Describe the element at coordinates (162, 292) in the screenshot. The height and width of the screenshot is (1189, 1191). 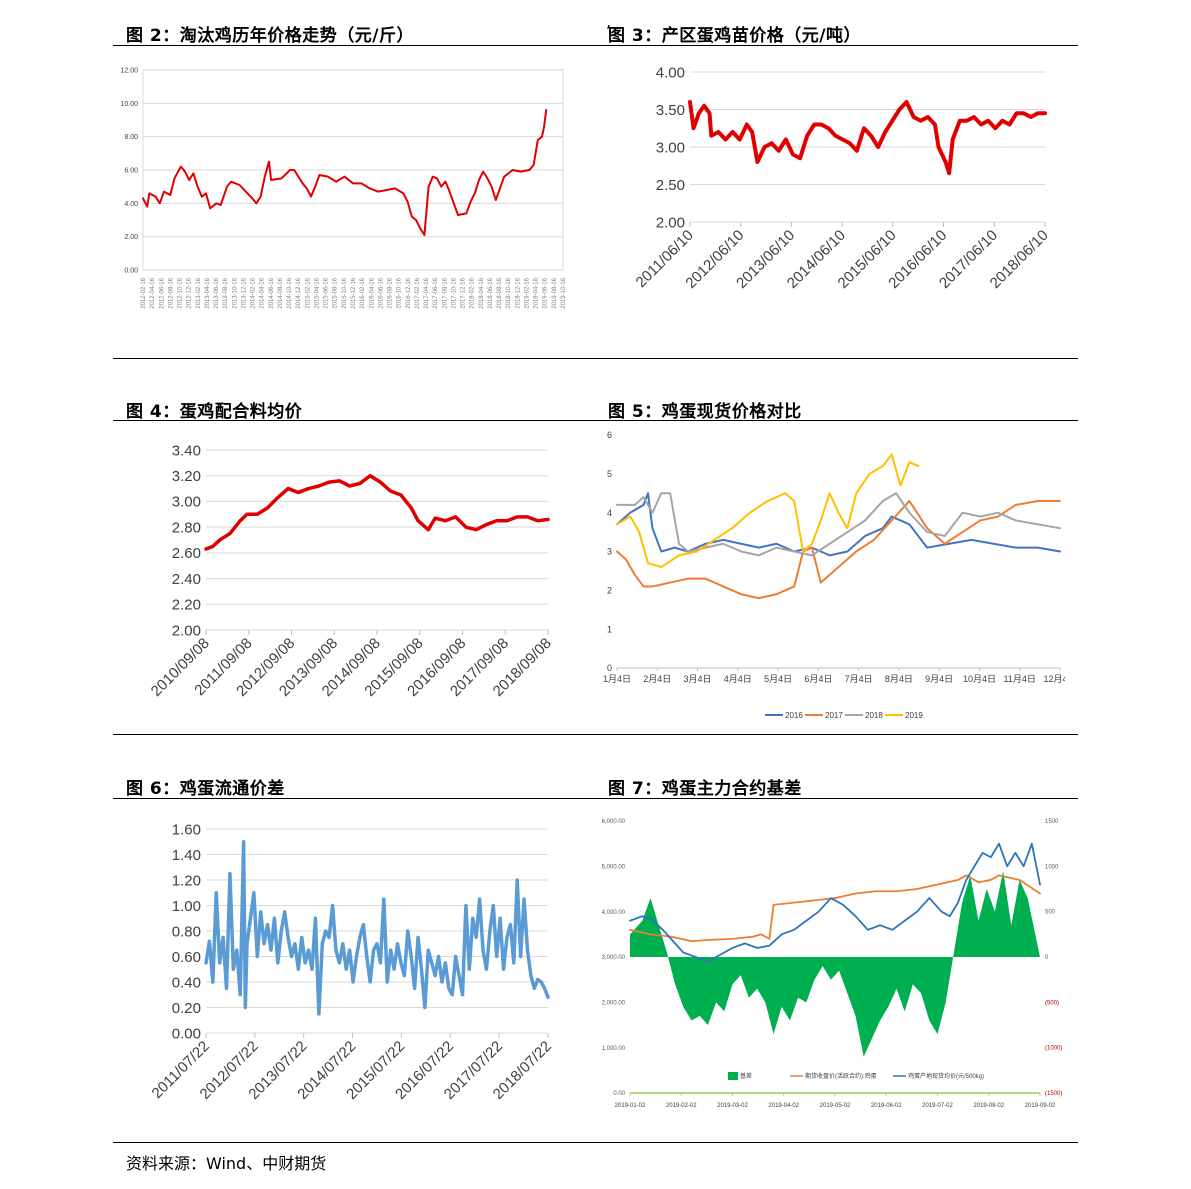
I see `x-tick-label: 2012-06-16` at that location.